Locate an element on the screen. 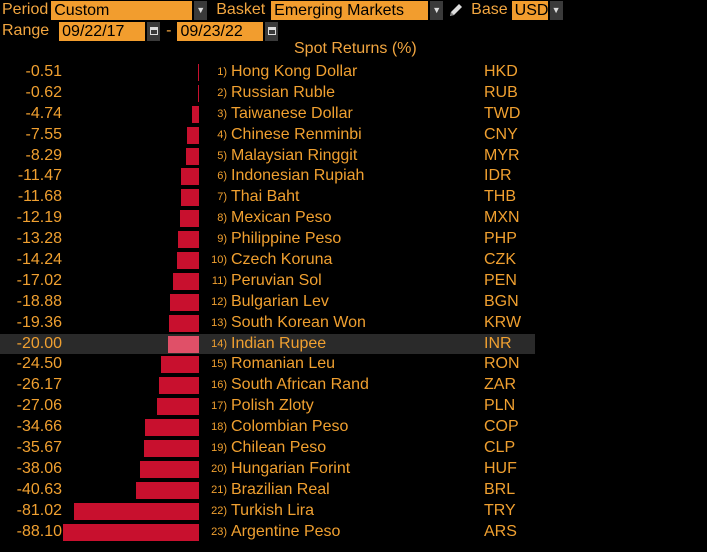  currency-name: Polish Zloty is located at coordinates (272, 406).